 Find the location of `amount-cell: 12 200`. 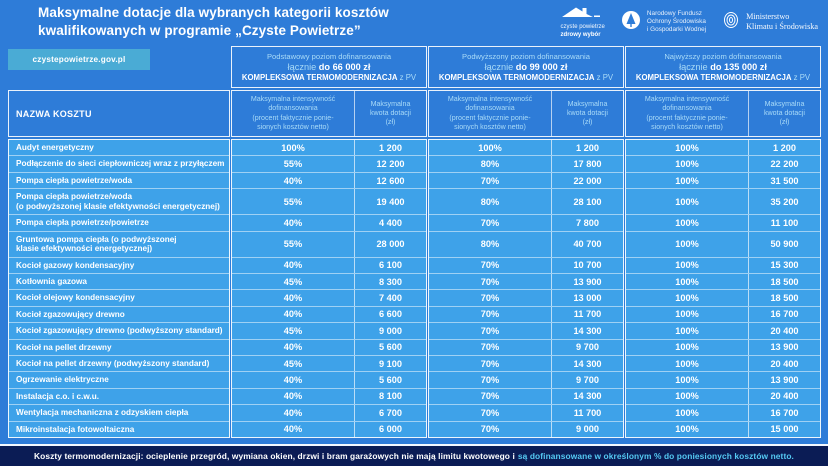

amount-cell: 12 200 is located at coordinates (390, 164).